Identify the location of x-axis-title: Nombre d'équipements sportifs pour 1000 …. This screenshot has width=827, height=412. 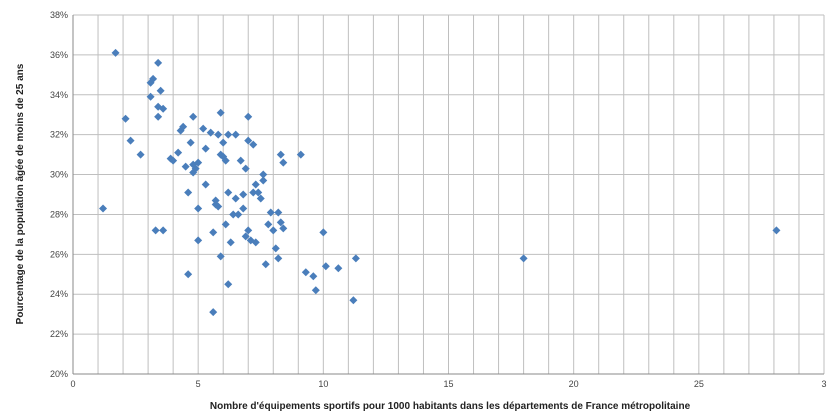
(450, 406).